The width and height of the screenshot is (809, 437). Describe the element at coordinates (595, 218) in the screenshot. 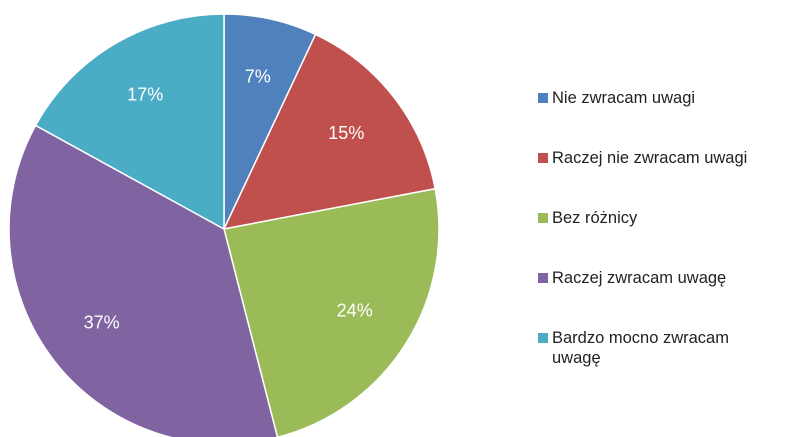

I see `legend-label: Bez różnicy` at that location.